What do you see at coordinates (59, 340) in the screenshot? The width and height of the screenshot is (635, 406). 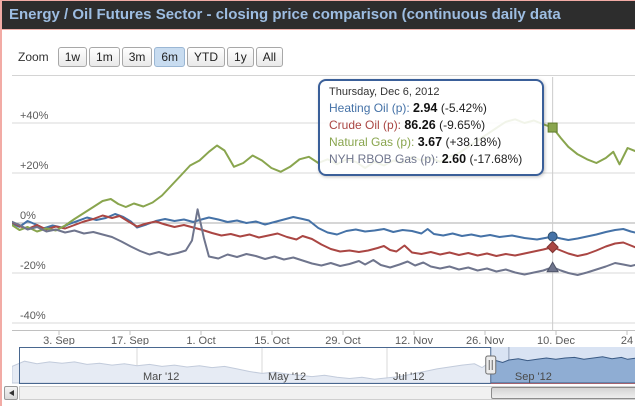 I see `x-axis-label: 3. Sep` at bounding box center [59, 340].